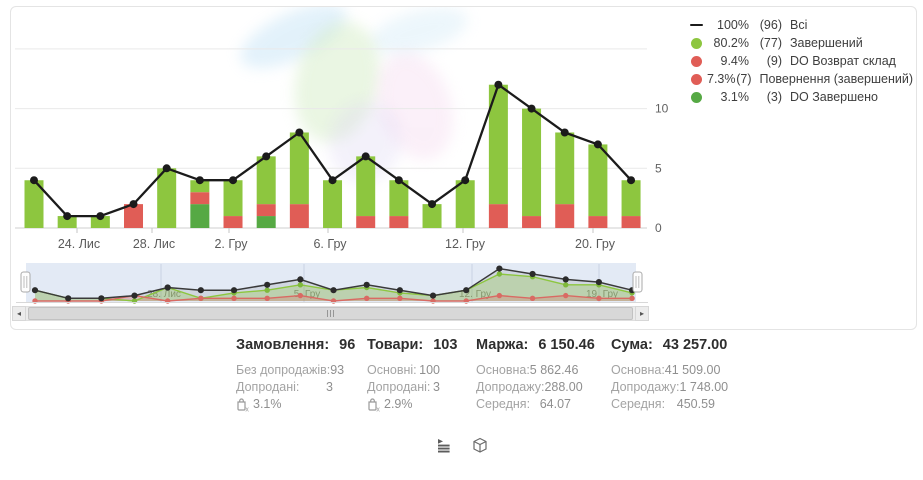 The width and height of the screenshot is (923, 480). Describe the element at coordinates (638, 370) in the screenshot. I see `stat-row-label: Основна:` at that location.